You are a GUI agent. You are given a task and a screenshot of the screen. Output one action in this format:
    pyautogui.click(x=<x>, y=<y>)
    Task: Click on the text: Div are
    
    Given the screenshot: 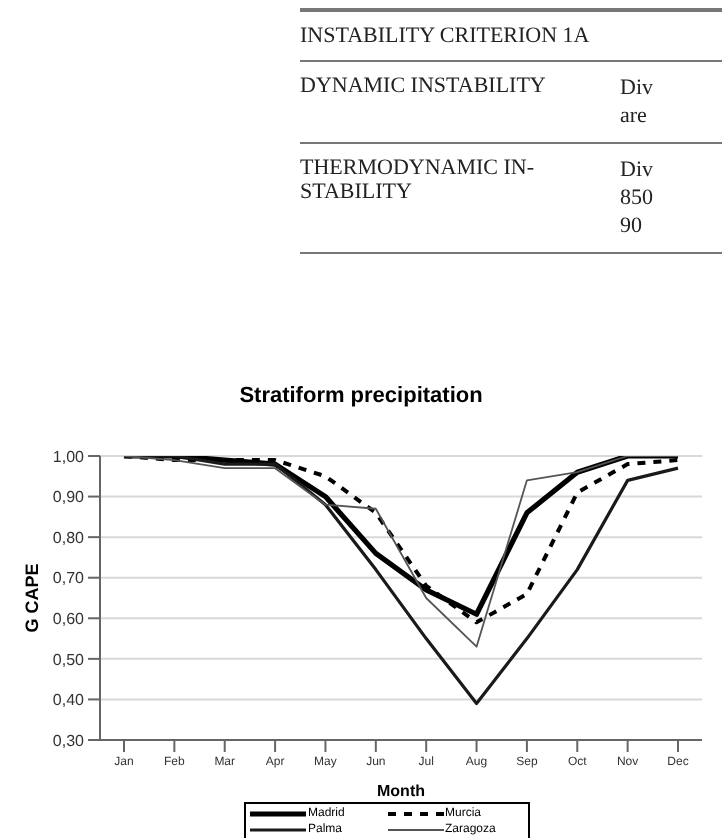 What is the action you would take?
    pyautogui.click(x=637, y=102)
    